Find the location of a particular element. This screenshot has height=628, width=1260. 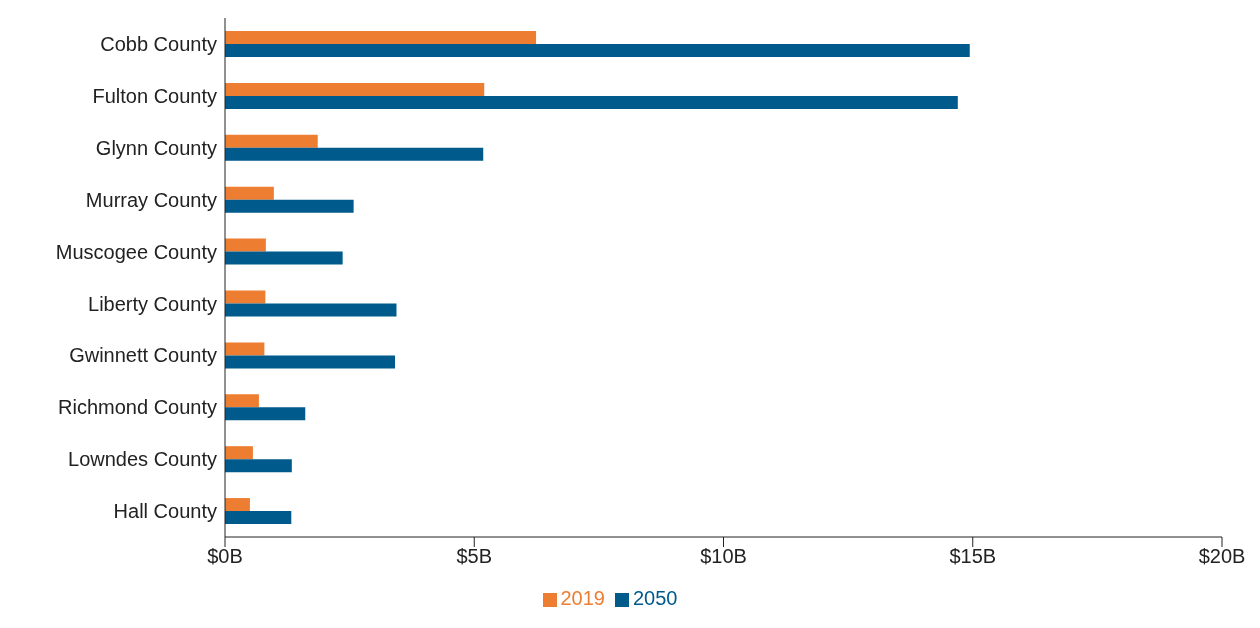

x-tick-label: $10B is located at coordinates (723, 556).